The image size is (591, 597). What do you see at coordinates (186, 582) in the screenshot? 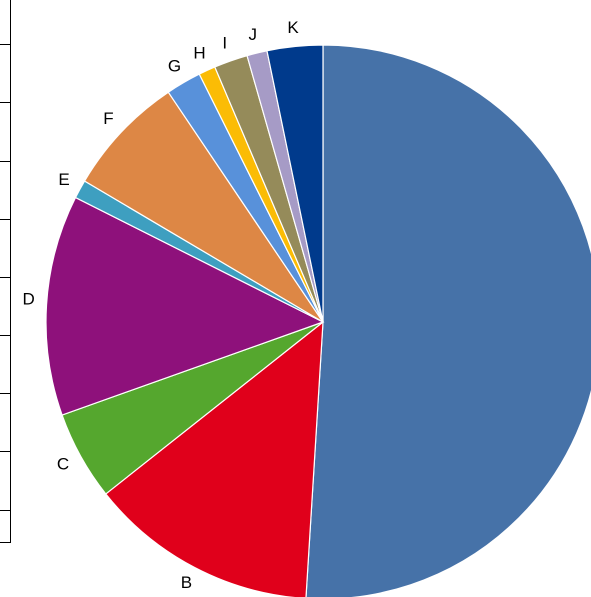
I see `slice-label-b: B` at bounding box center [186, 582].